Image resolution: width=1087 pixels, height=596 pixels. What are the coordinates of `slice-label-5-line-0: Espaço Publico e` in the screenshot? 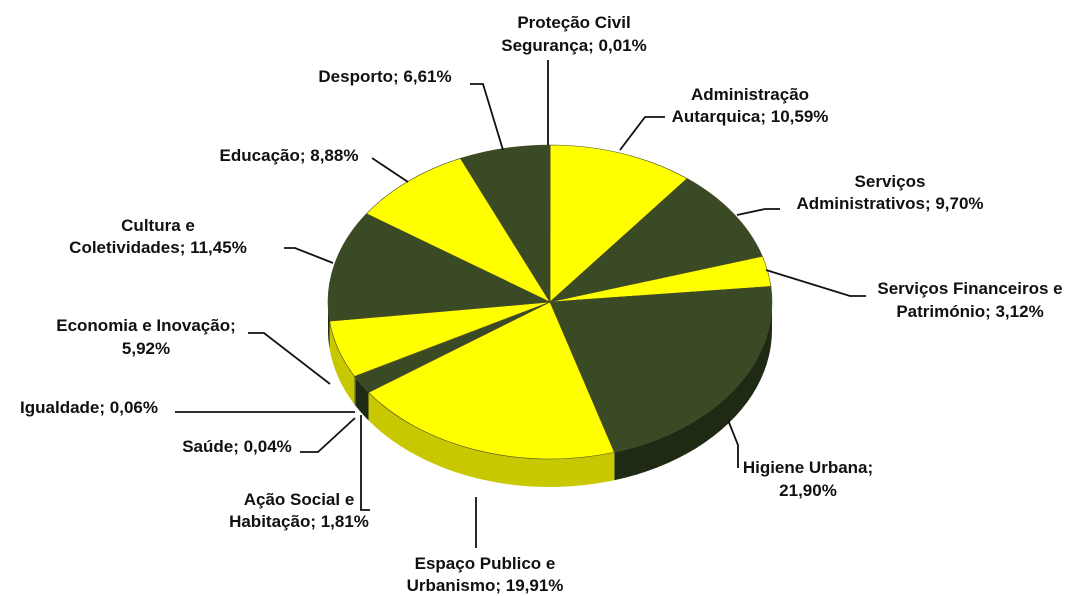 It's located at (485, 563).